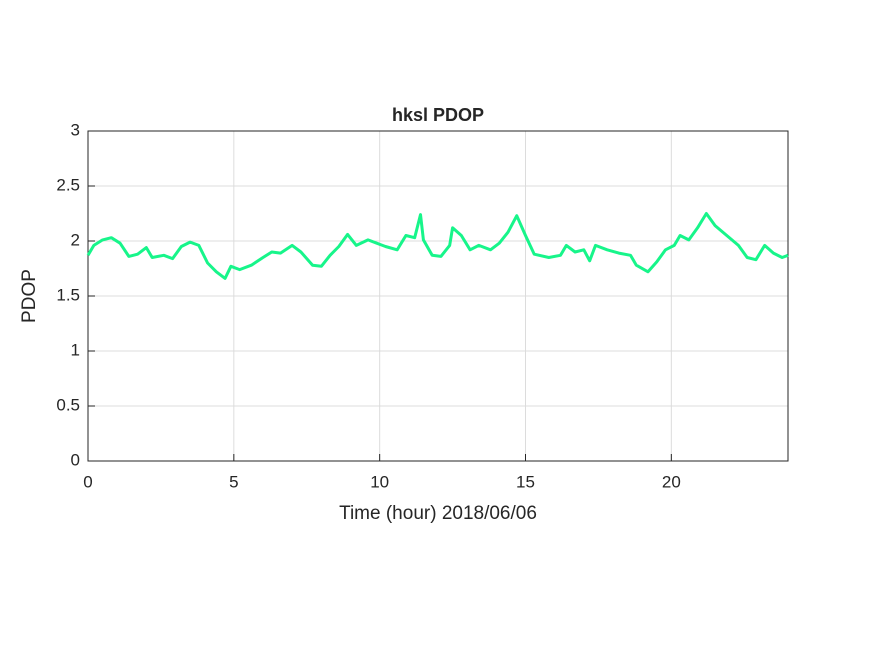  Describe the element at coordinates (438, 115) in the screenshot. I see `chart-title: hksl PDOP` at that location.